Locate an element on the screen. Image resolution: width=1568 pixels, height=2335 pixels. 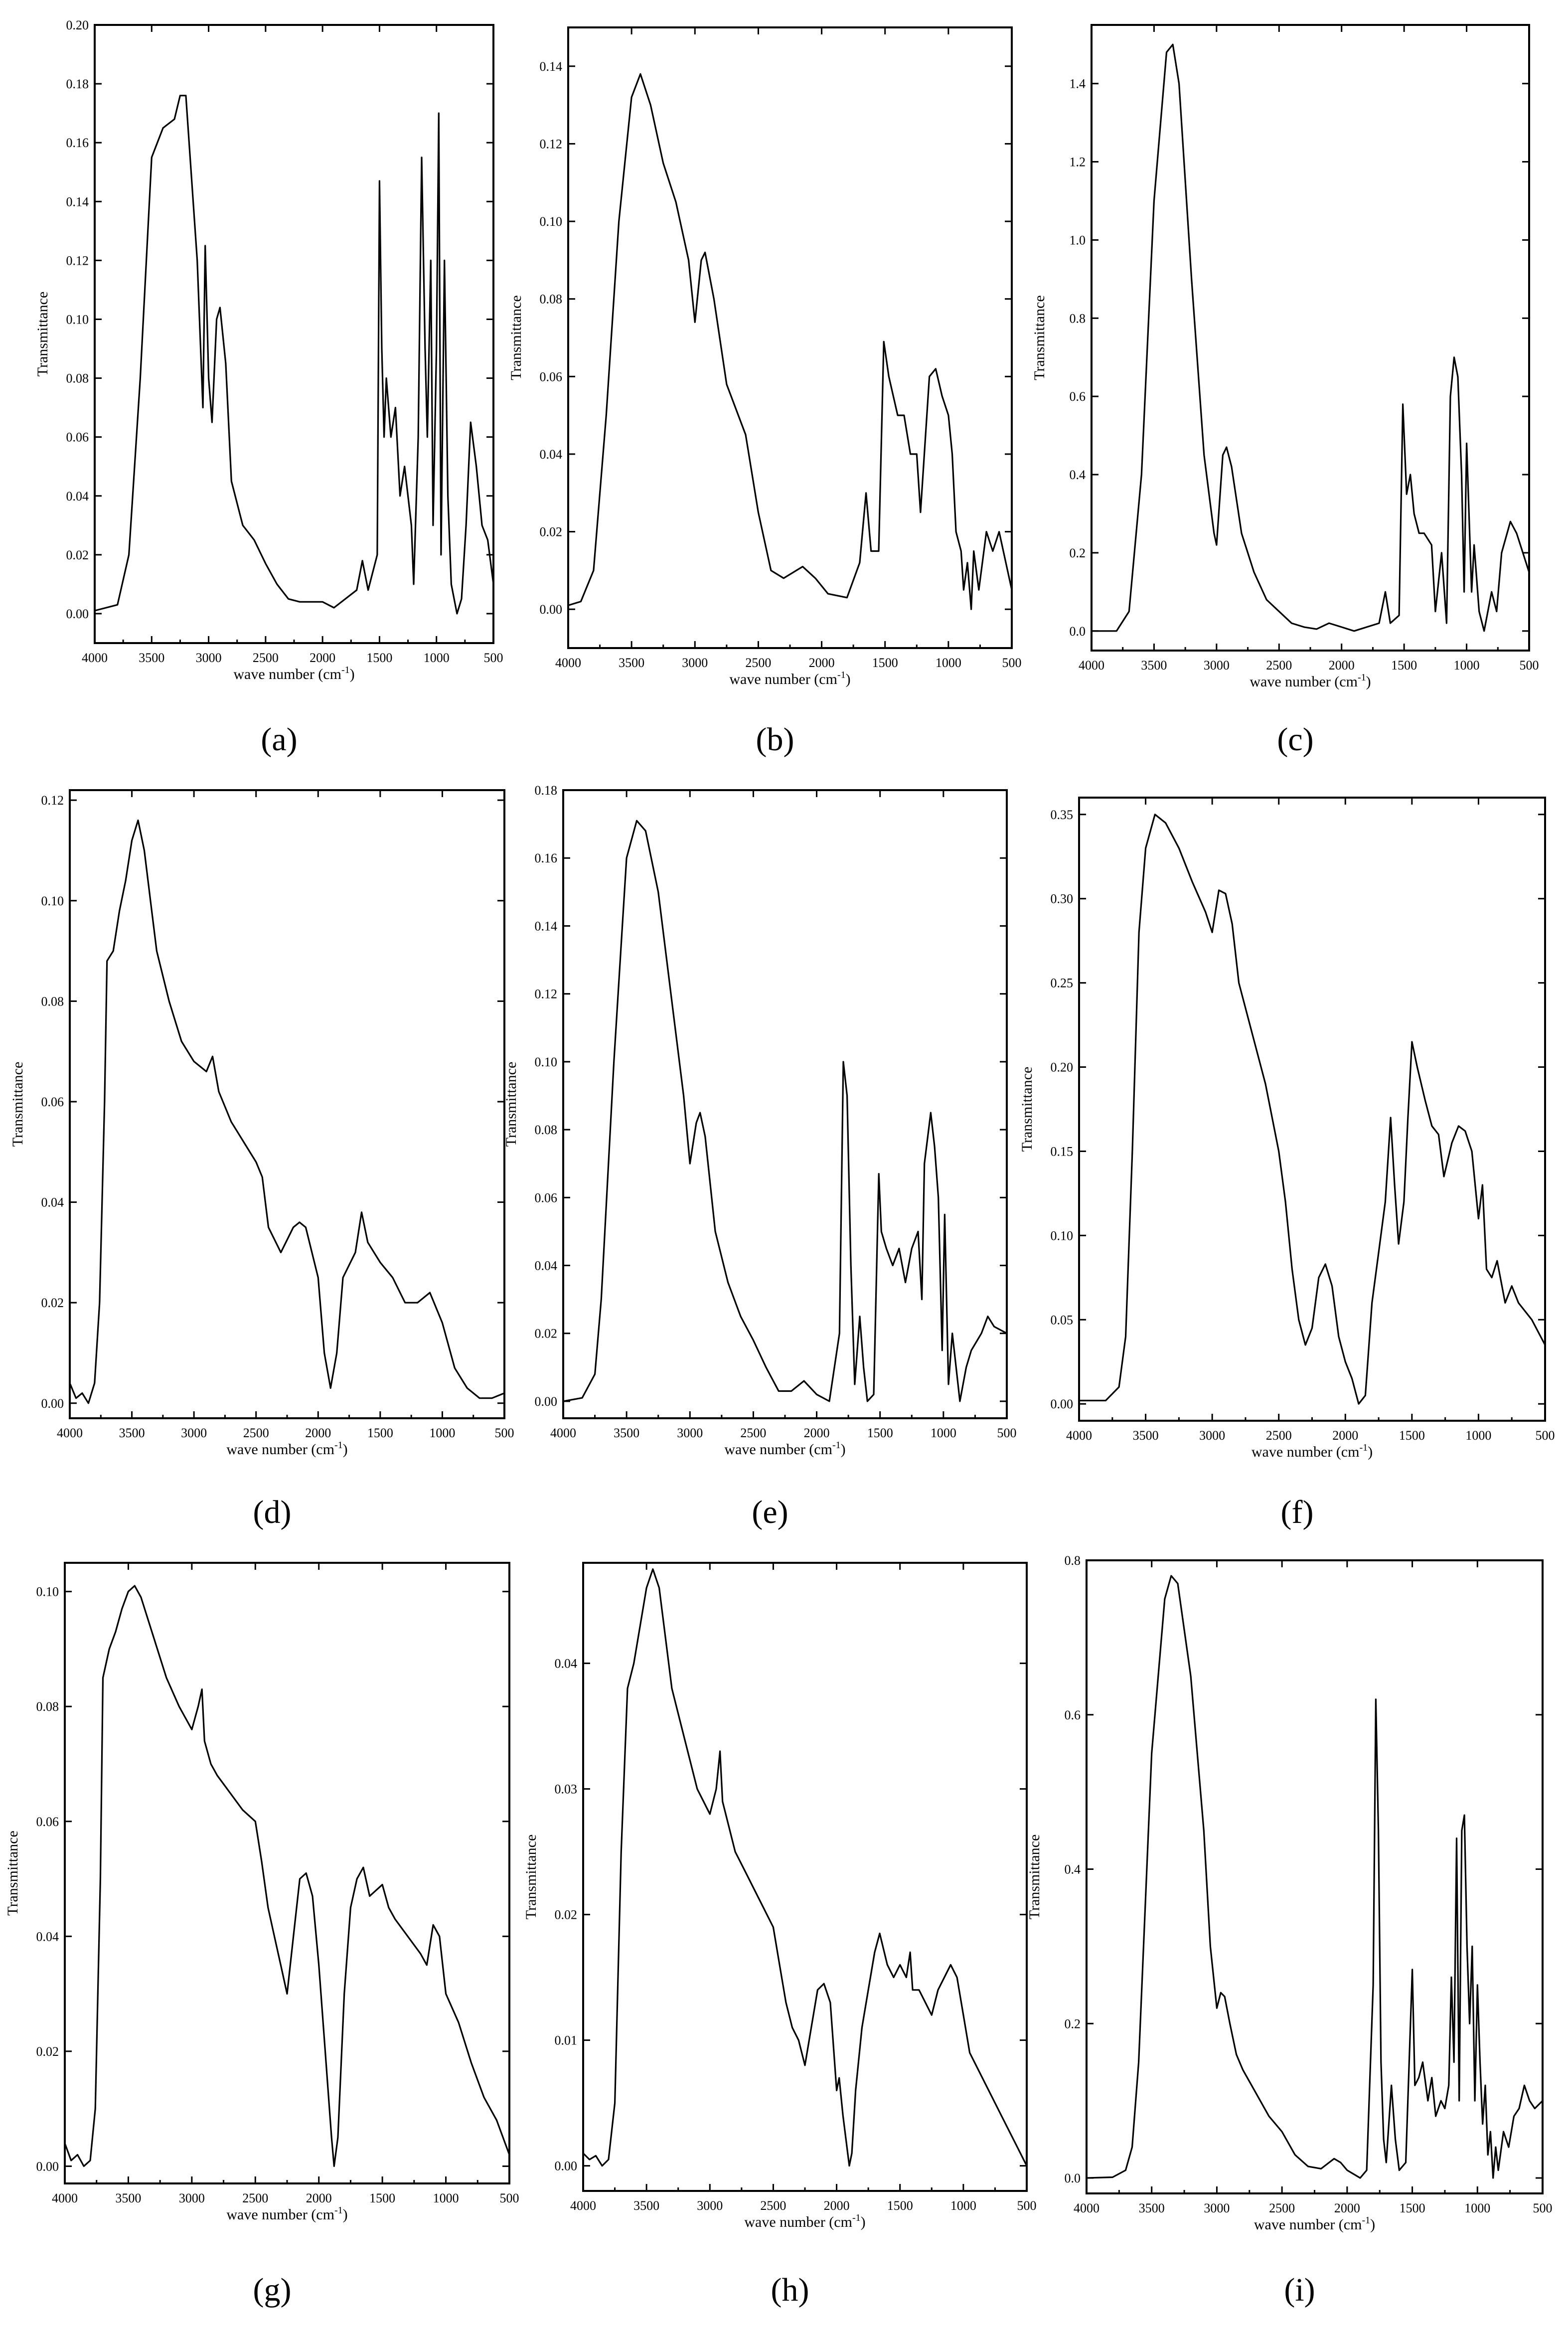
spectrum-line-g is located at coordinates (287, 1876).